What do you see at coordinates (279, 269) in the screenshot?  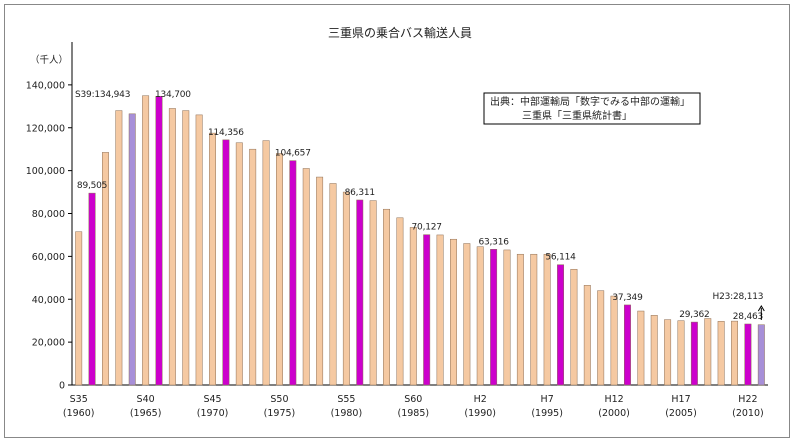 I see `bar-1975` at bounding box center [279, 269].